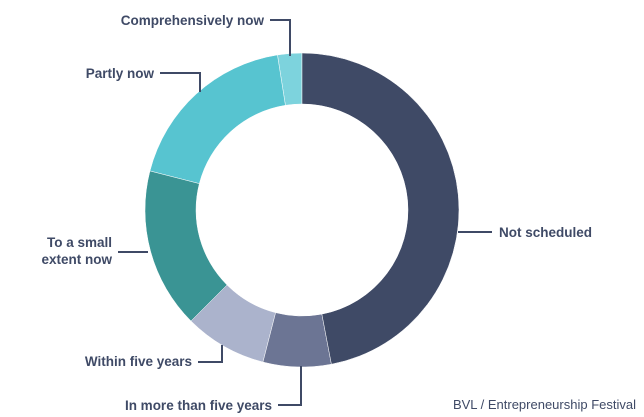 The width and height of the screenshot is (644, 417). What do you see at coordinates (119, 73) in the screenshot?
I see `slice-label: Partly now` at bounding box center [119, 73].